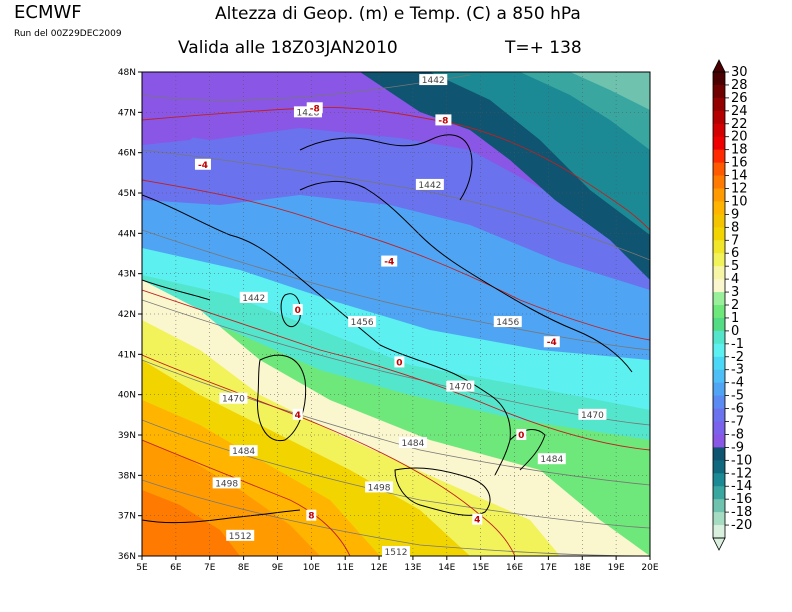  Describe the element at coordinates (127, 355) in the screenshot. I see `lat-tick-label: 41N` at that location.